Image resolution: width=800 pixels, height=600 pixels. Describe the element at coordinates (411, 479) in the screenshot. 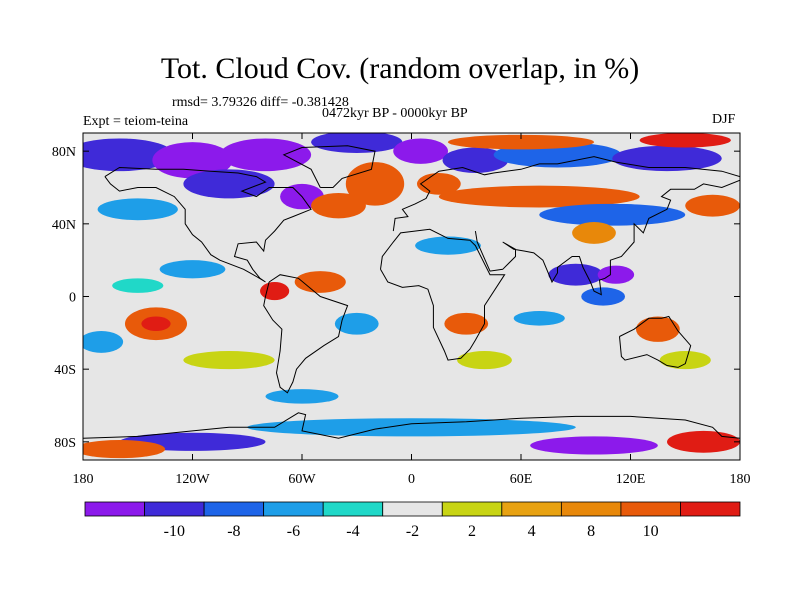

I see `lon-tick-label: 0` at that location.